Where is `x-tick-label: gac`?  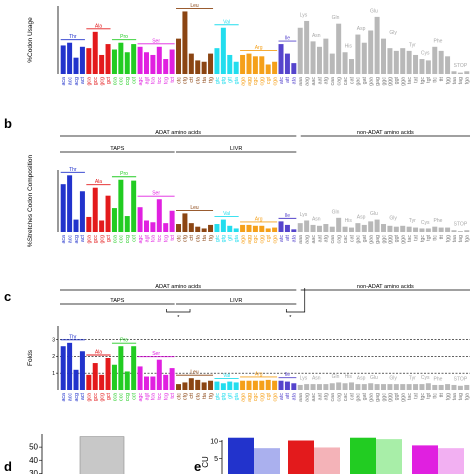 x-tick-label: gac is located at coordinates (359, 239).